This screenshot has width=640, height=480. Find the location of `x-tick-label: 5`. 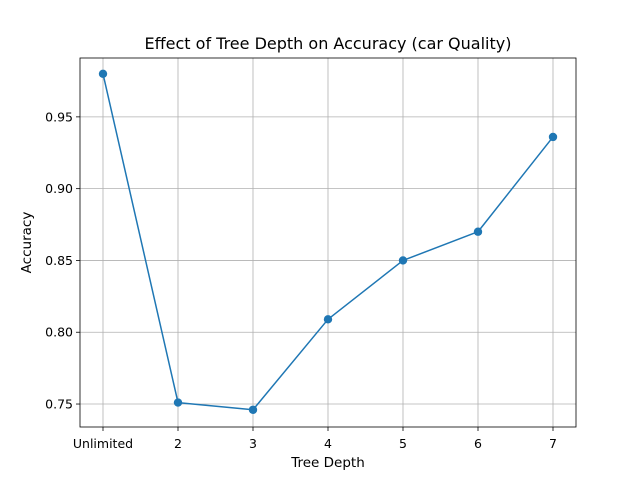

x-tick-label: 5 is located at coordinates (403, 443).